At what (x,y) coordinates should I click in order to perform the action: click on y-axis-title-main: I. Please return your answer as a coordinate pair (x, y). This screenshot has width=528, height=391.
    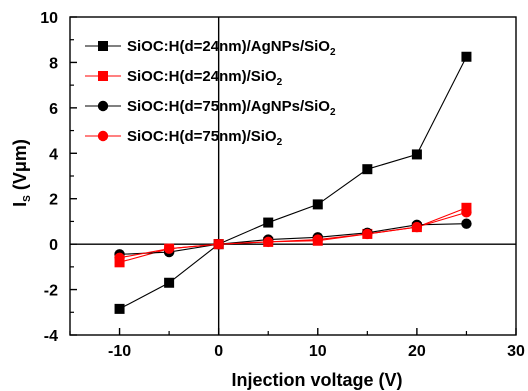
    Looking at the image, I should click on (20, 204).